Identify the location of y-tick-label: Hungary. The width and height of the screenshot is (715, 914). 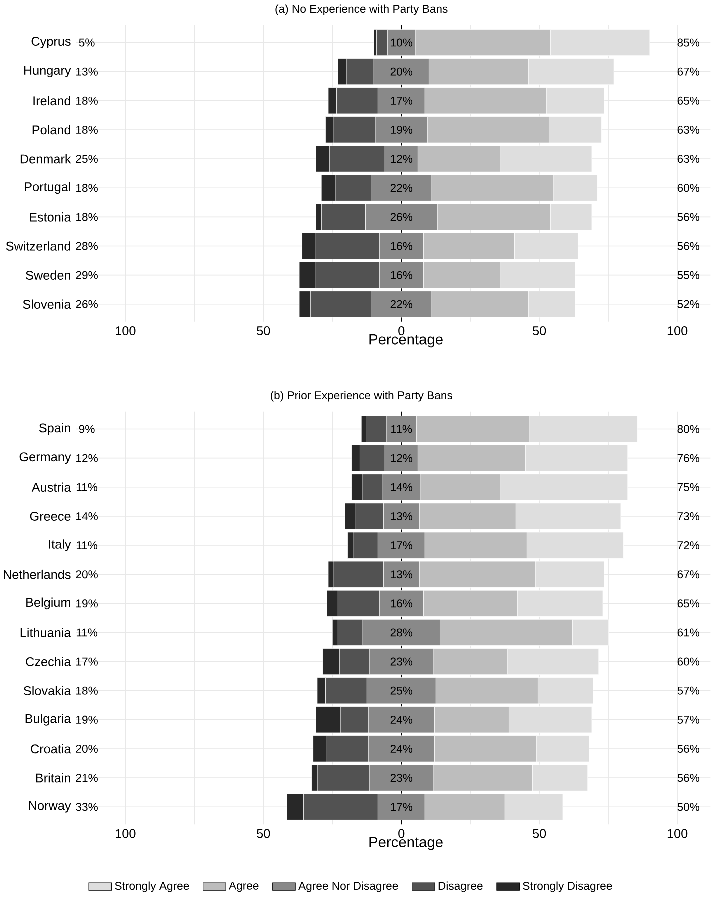
(48, 72).